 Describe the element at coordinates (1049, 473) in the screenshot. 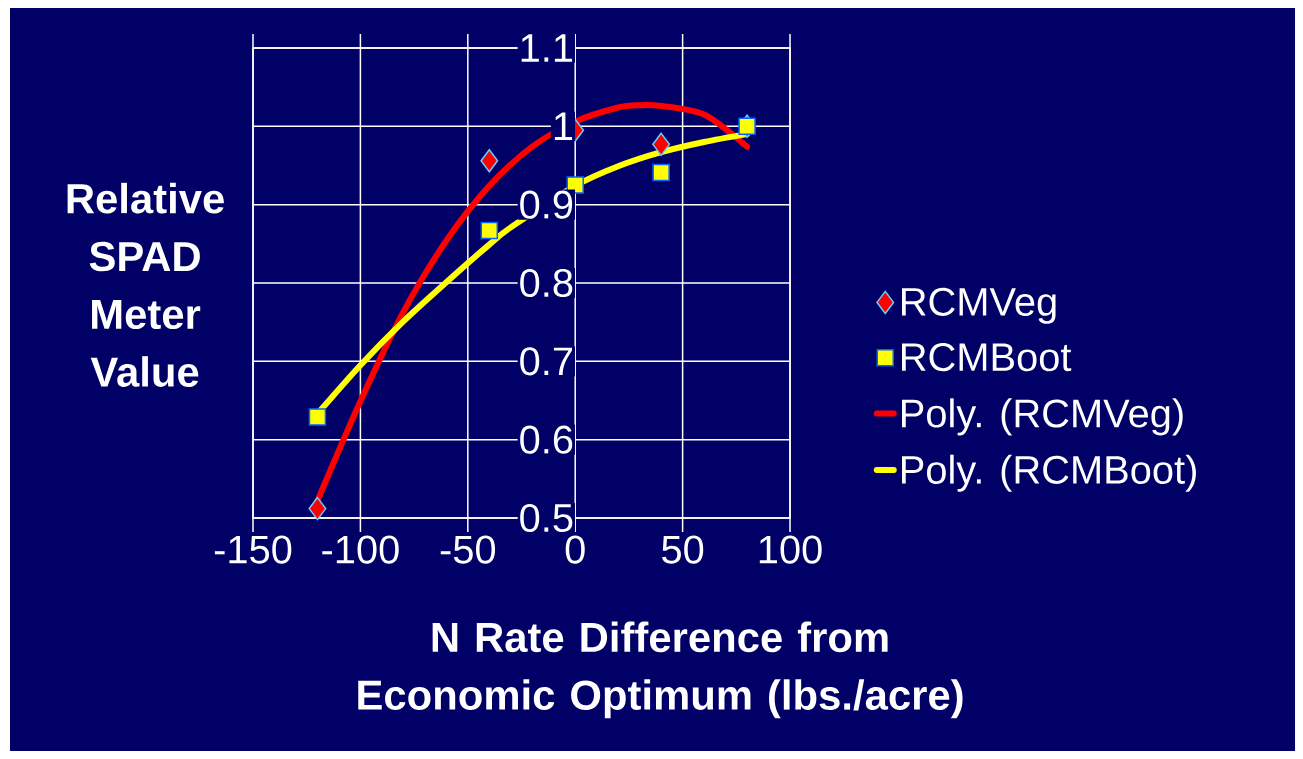

I see `legend-label: Poly. (RCMBoot)` at that location.